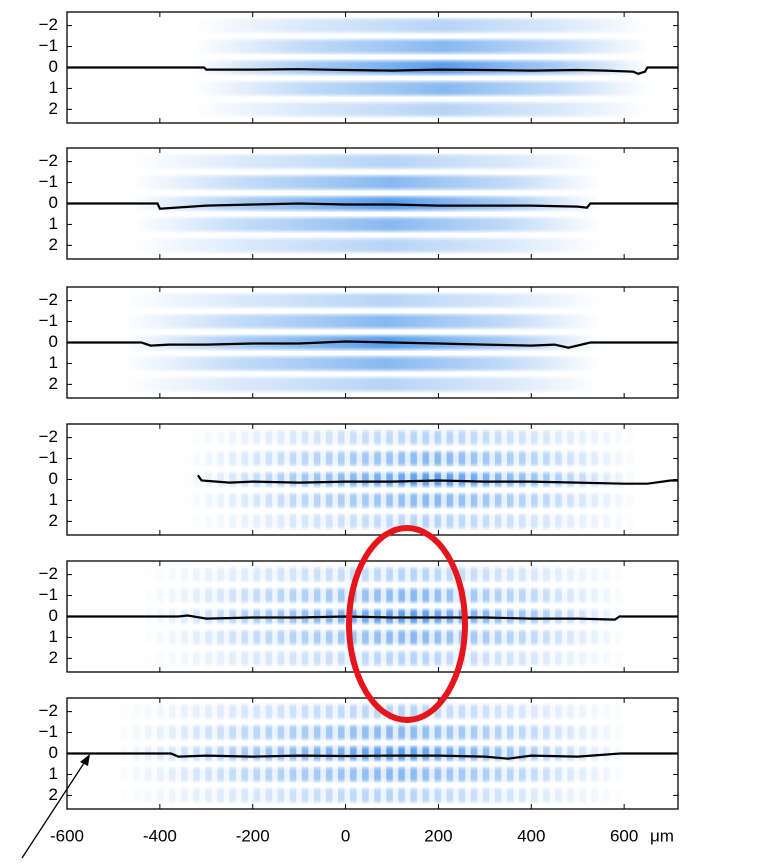 The width and height of the screenshot is (769, 866). Describe the element at coordinates (624, 835) in the screenshot. I see `x-tick-label: 600` at that location.